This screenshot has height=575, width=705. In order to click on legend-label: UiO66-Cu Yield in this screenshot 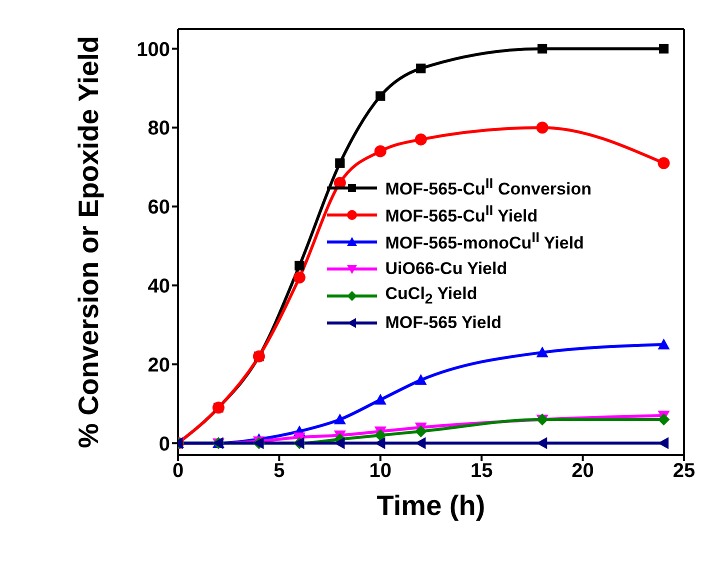, I will do `click(446, 268)`.